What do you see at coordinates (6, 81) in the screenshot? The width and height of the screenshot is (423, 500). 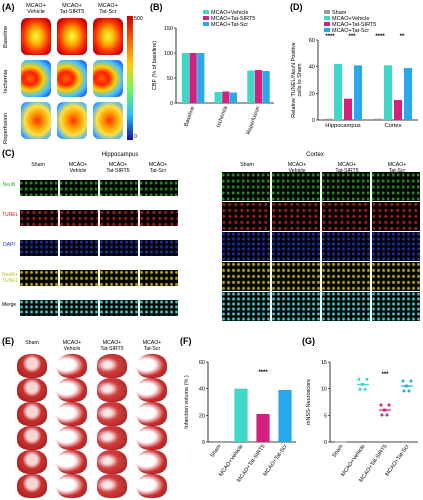 I see `row-label-ischemia: Ischemia` at bounding box center [6, 81].